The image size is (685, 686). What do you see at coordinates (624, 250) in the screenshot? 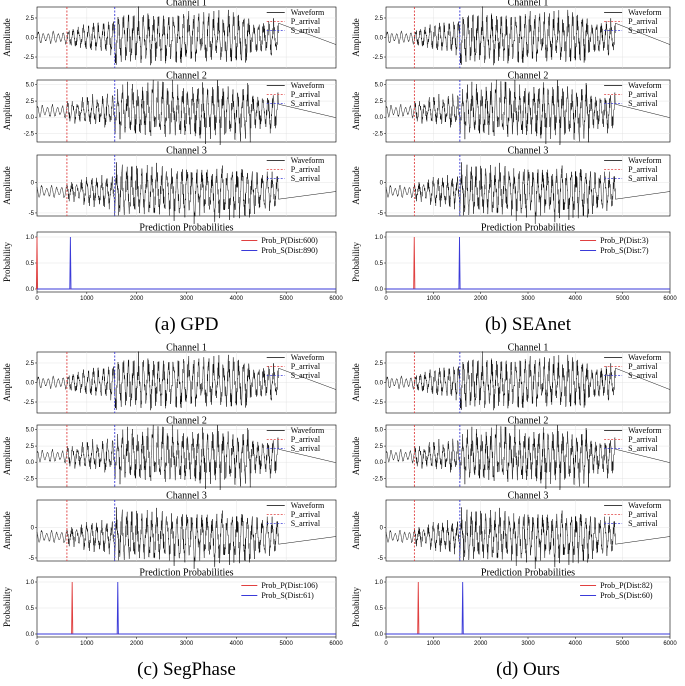
I see `legend-entry: Prob_S(Dist:7)` at bounding box center [624, 250].